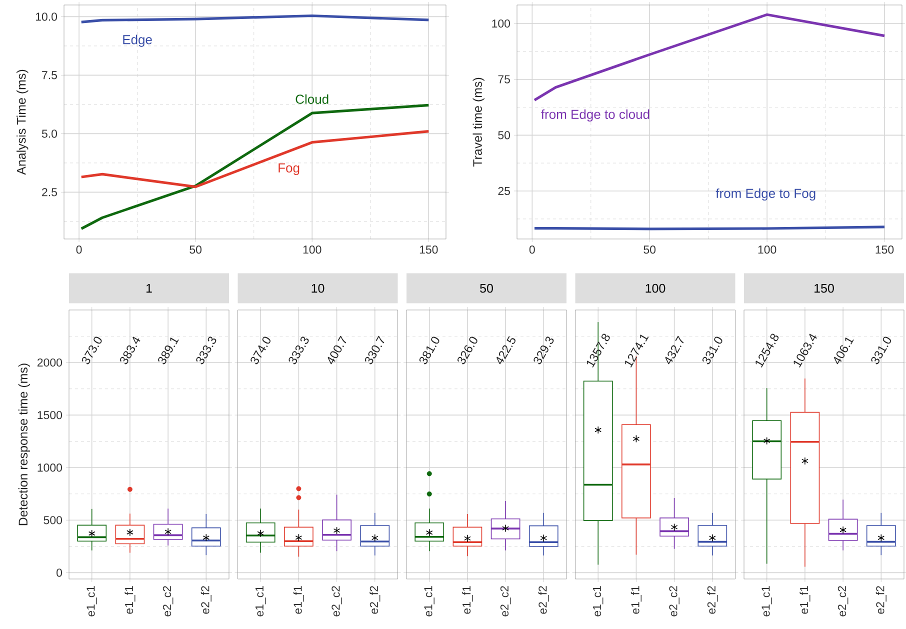 The height and width of the screenshot is (629, 906). Describe the element at coordinates (53, 520) in the screenshot. I see `y-tick-label: 500` at that location.